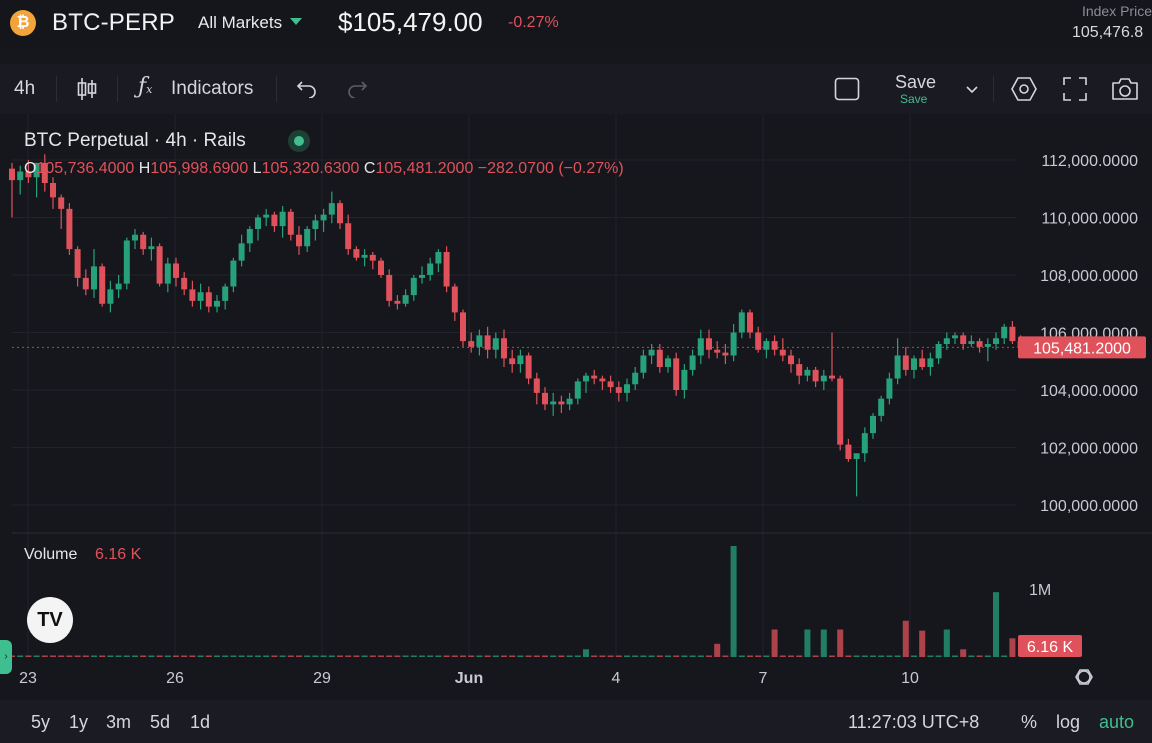 This screenshot has width=1152, height=743. Describe the element at coordinates (307, 90) in the screenshot. I see `undo-icon` at that location.